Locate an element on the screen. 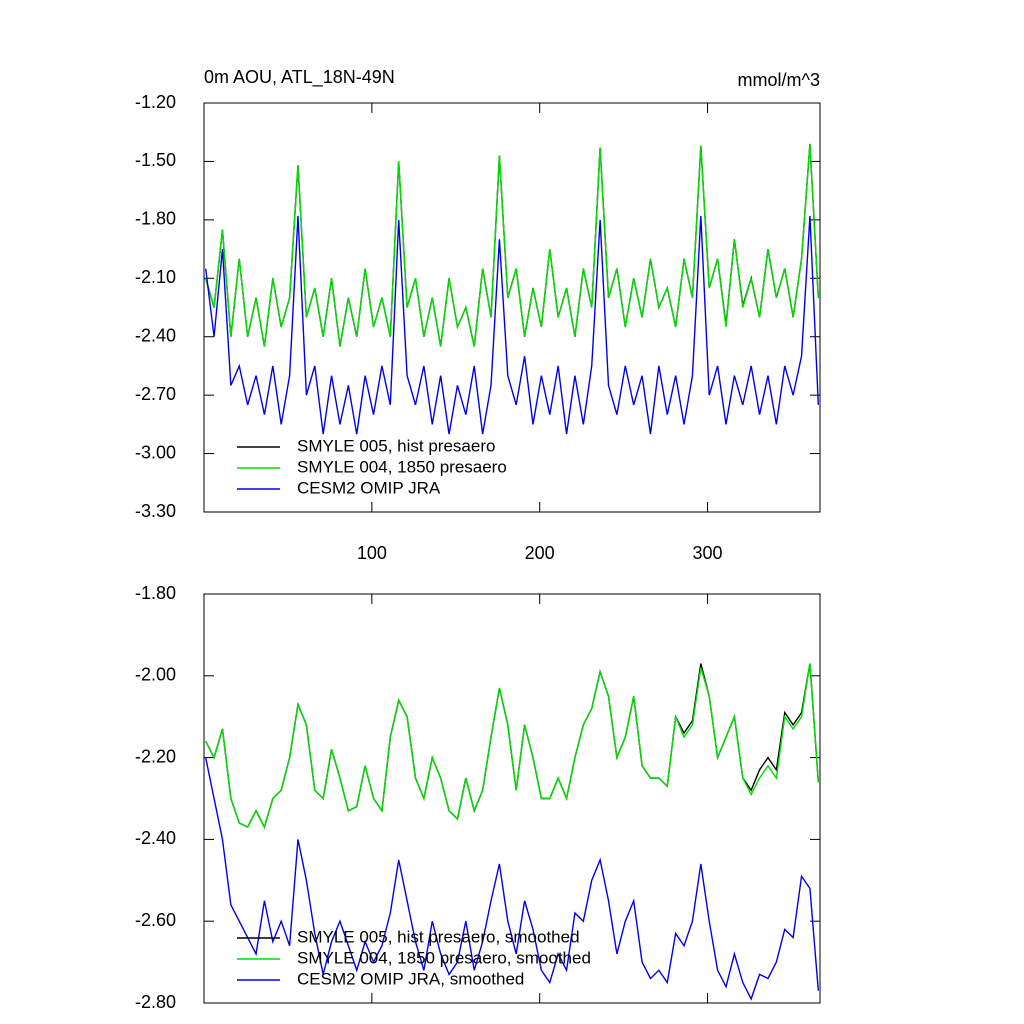 This screenshot has height=1024, width=1024. y-tick-label: -2.10 is located at coordinates (155, 277).